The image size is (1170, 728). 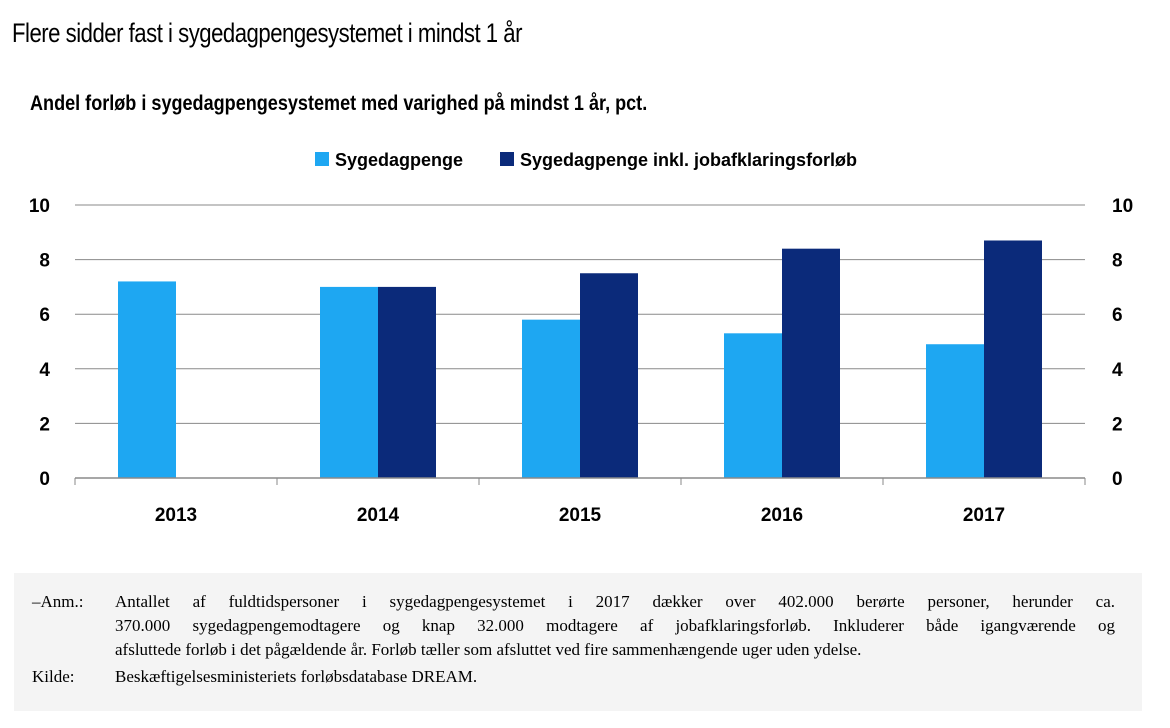 What do you see at coordinates (399, 160) in the screenshot?
I see `legend-label: Sygedagpenge` at bounding box center [399, 160].